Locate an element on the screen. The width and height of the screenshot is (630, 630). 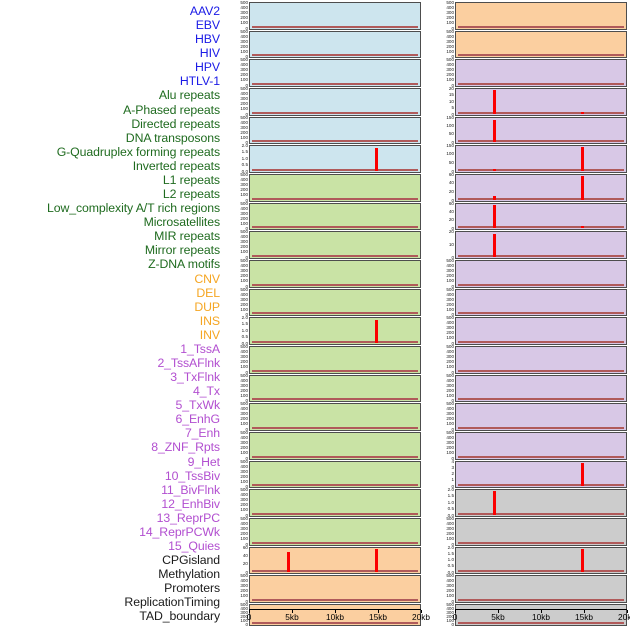
right-x-axis-line is located at coordinates (541, 609).